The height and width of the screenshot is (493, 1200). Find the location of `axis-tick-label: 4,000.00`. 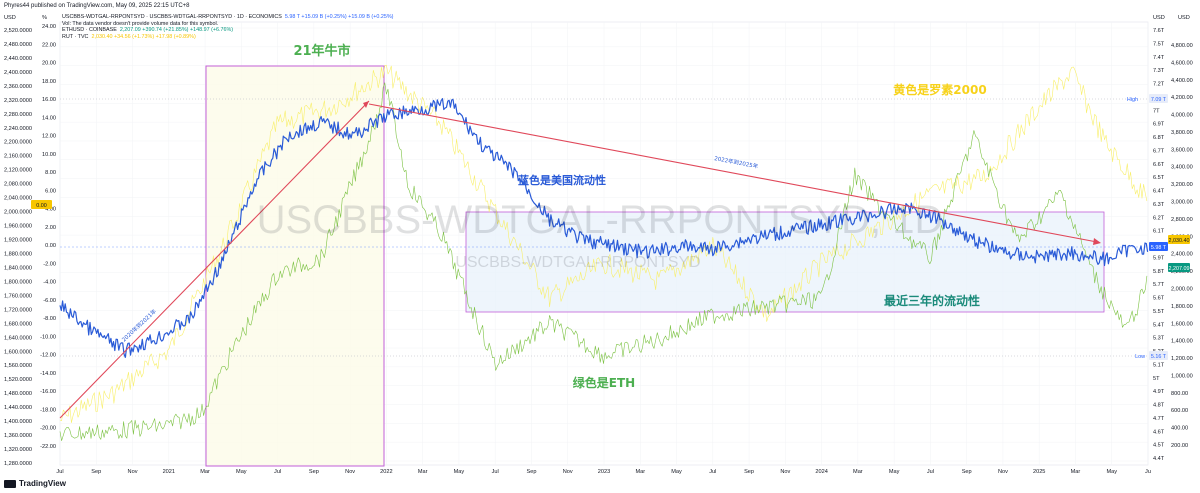

axis-tick-label: 4,000.00 is located at coordinates (1182, 116).